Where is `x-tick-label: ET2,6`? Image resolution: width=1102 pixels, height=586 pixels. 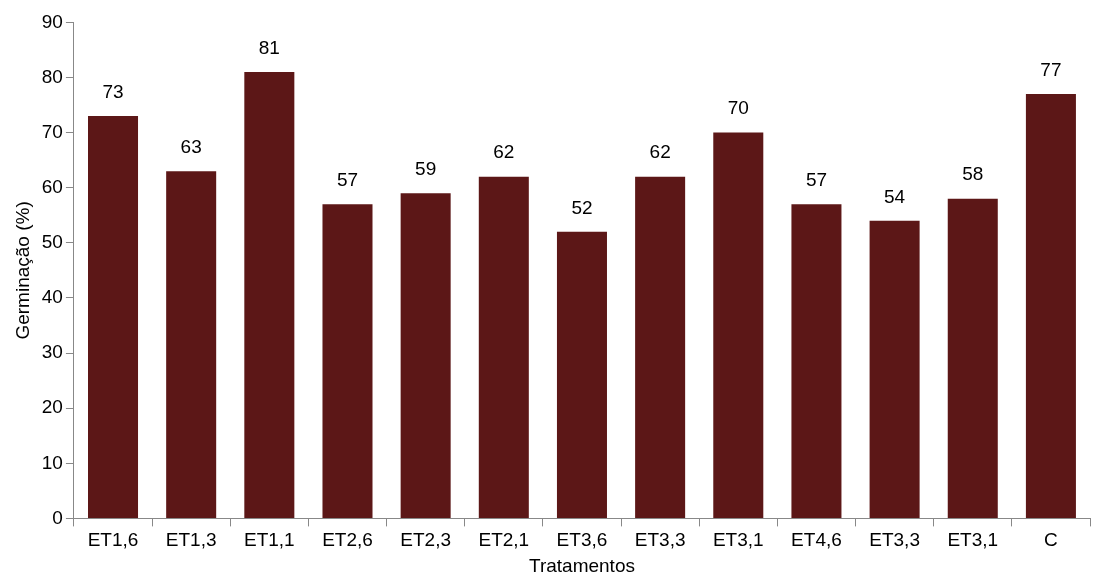
x-tick-label: ET2,6 is located at coordinates (347, 540).